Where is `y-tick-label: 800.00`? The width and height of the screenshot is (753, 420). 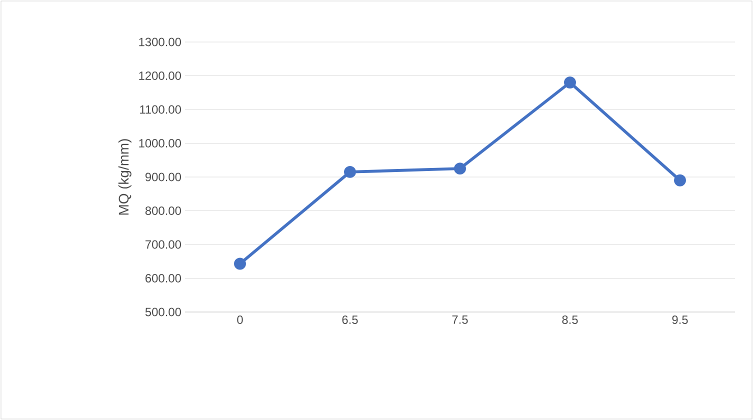
y-tick-label: 800.00 is located at coordinates (163, 210).